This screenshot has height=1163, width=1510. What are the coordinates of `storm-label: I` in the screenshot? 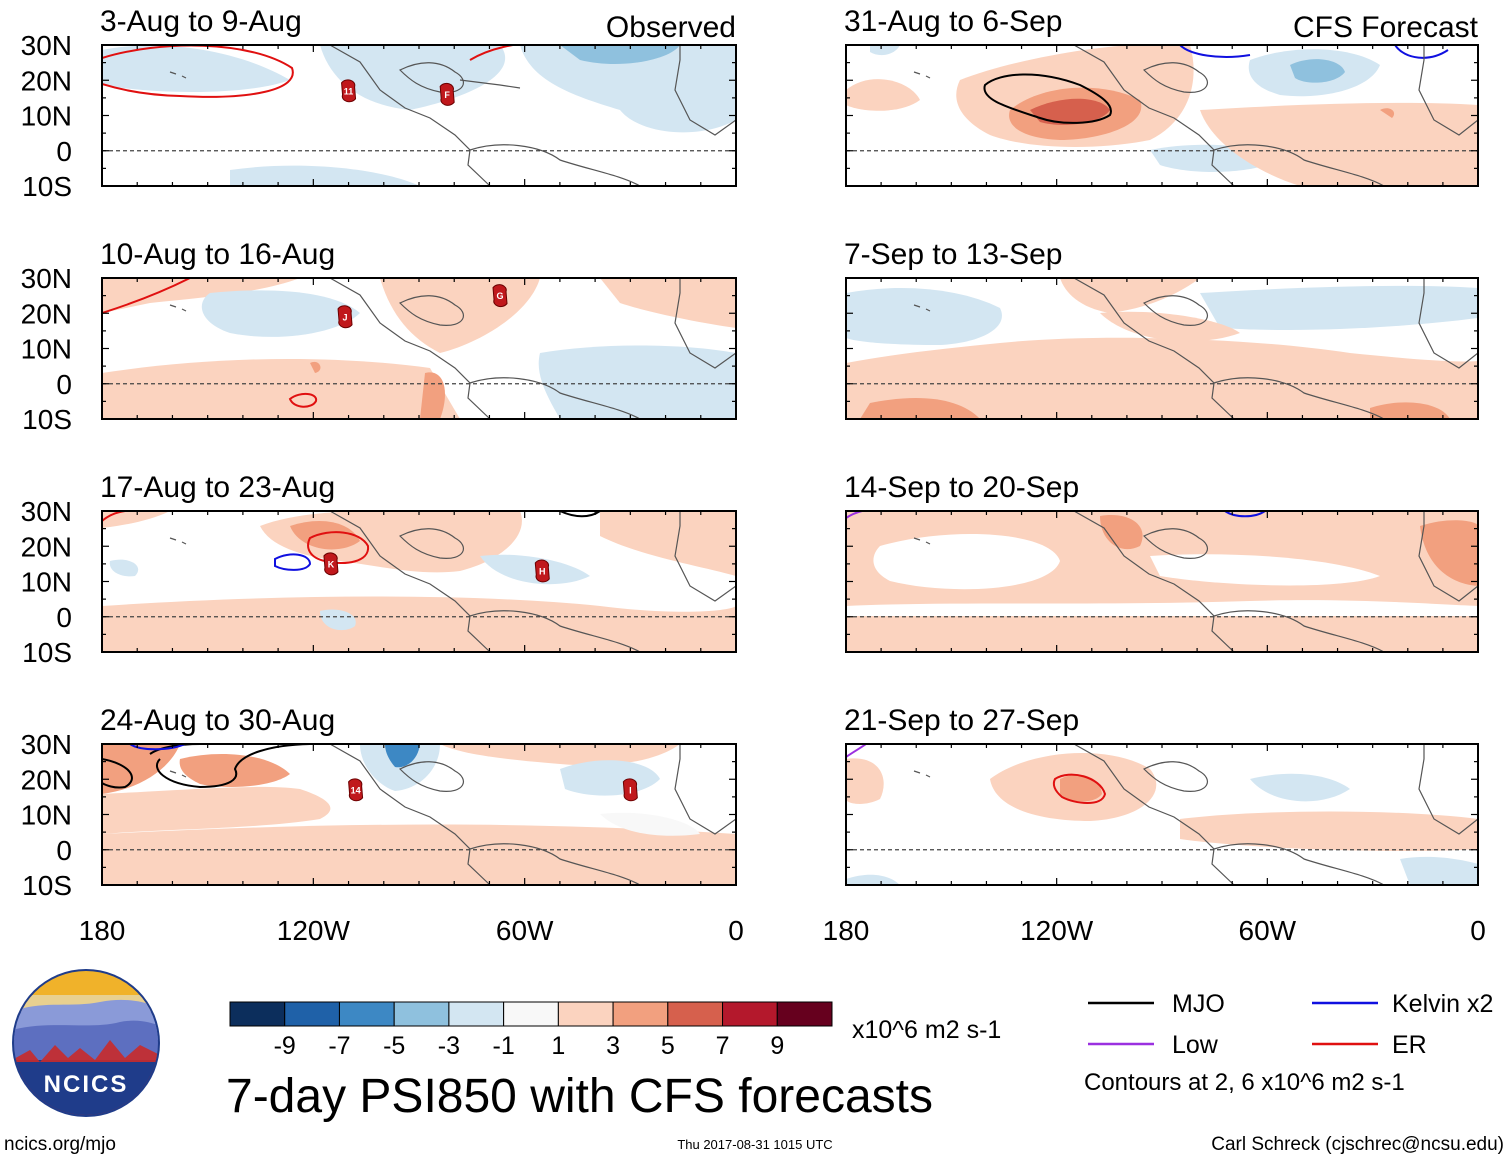 It's located at (630, 790).